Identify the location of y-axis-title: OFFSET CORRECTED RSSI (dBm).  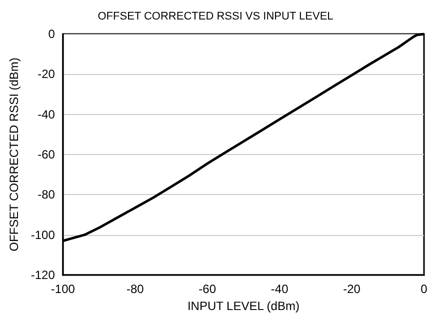
(14, 155).